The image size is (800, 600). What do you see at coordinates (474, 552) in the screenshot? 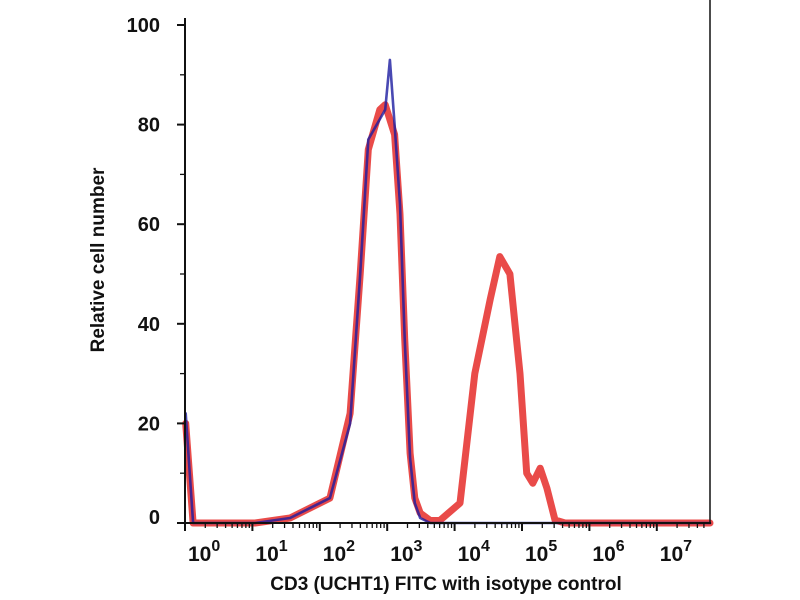
I see `x-tick-label: 10⁴` at bounding box center [474, 552].